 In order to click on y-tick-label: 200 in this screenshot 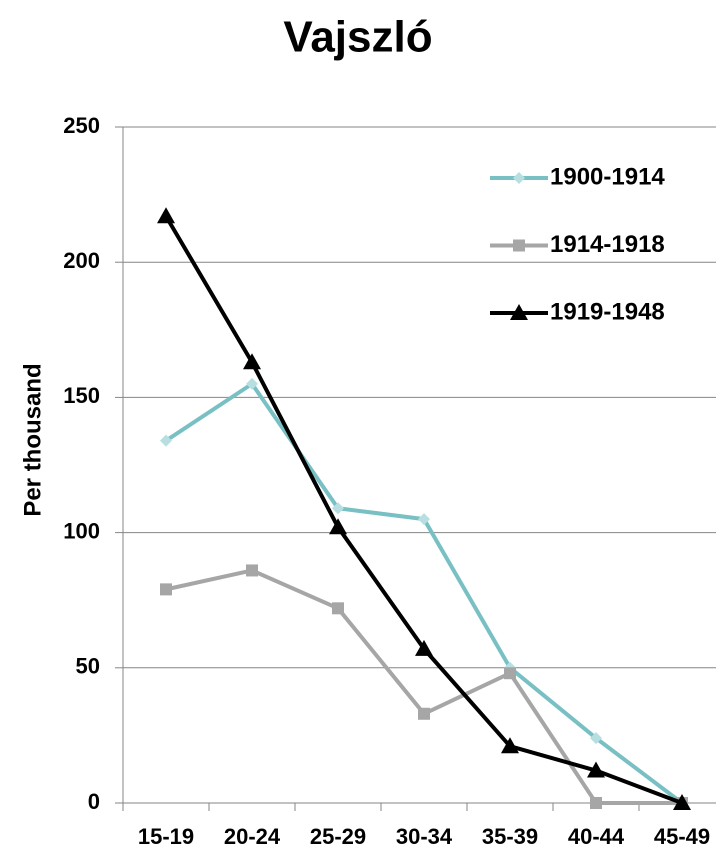, I will do `click(81, 260)`.